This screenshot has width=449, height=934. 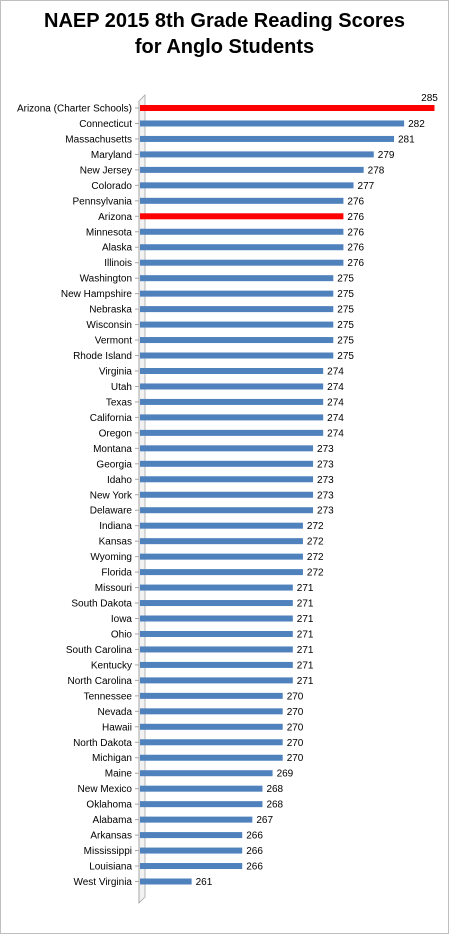 What do you see at coordinates (115, 433) in the screenshot?
I see `category-label: Oregon` at bounding box center [115, 433].